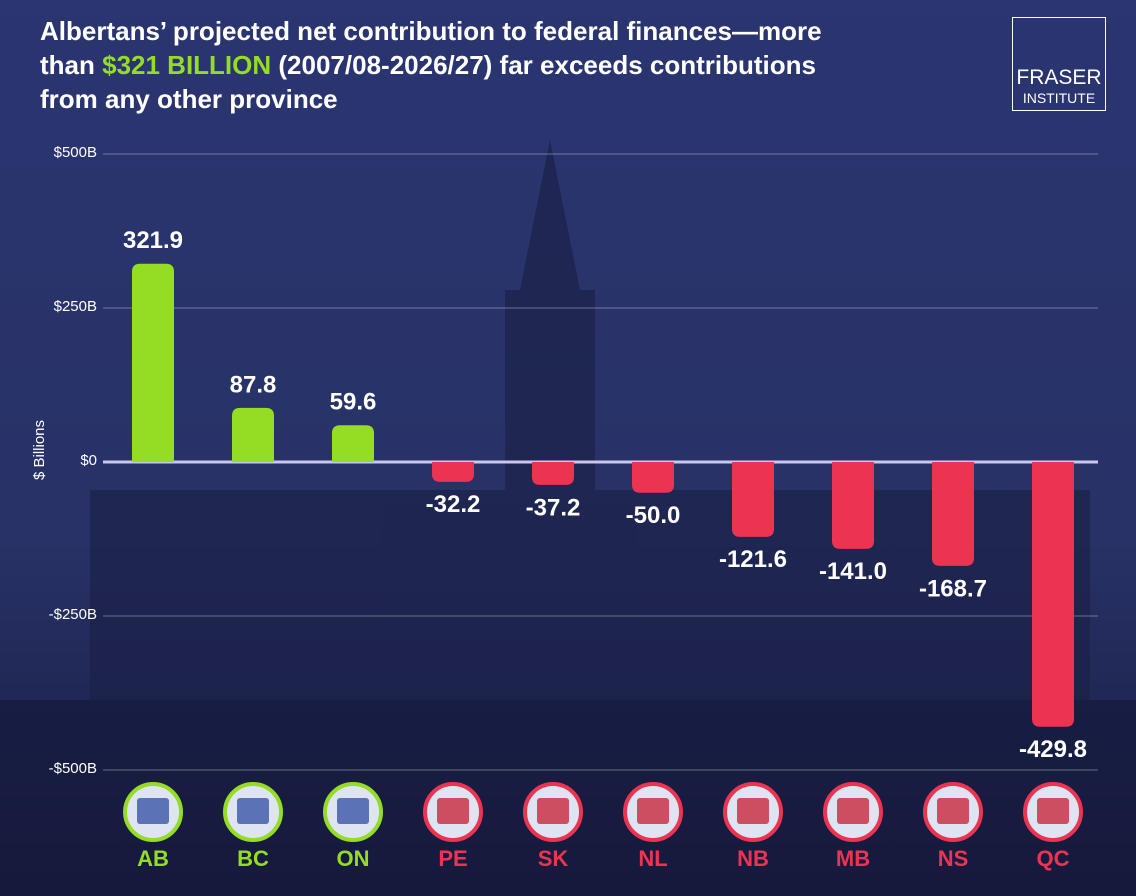 Image resolution: width=1136 pixels, height=896 pixels. Describe the element at coordinates (39, 450) in the screenshot. I see `y-axis-label: $ Billions` at that location.